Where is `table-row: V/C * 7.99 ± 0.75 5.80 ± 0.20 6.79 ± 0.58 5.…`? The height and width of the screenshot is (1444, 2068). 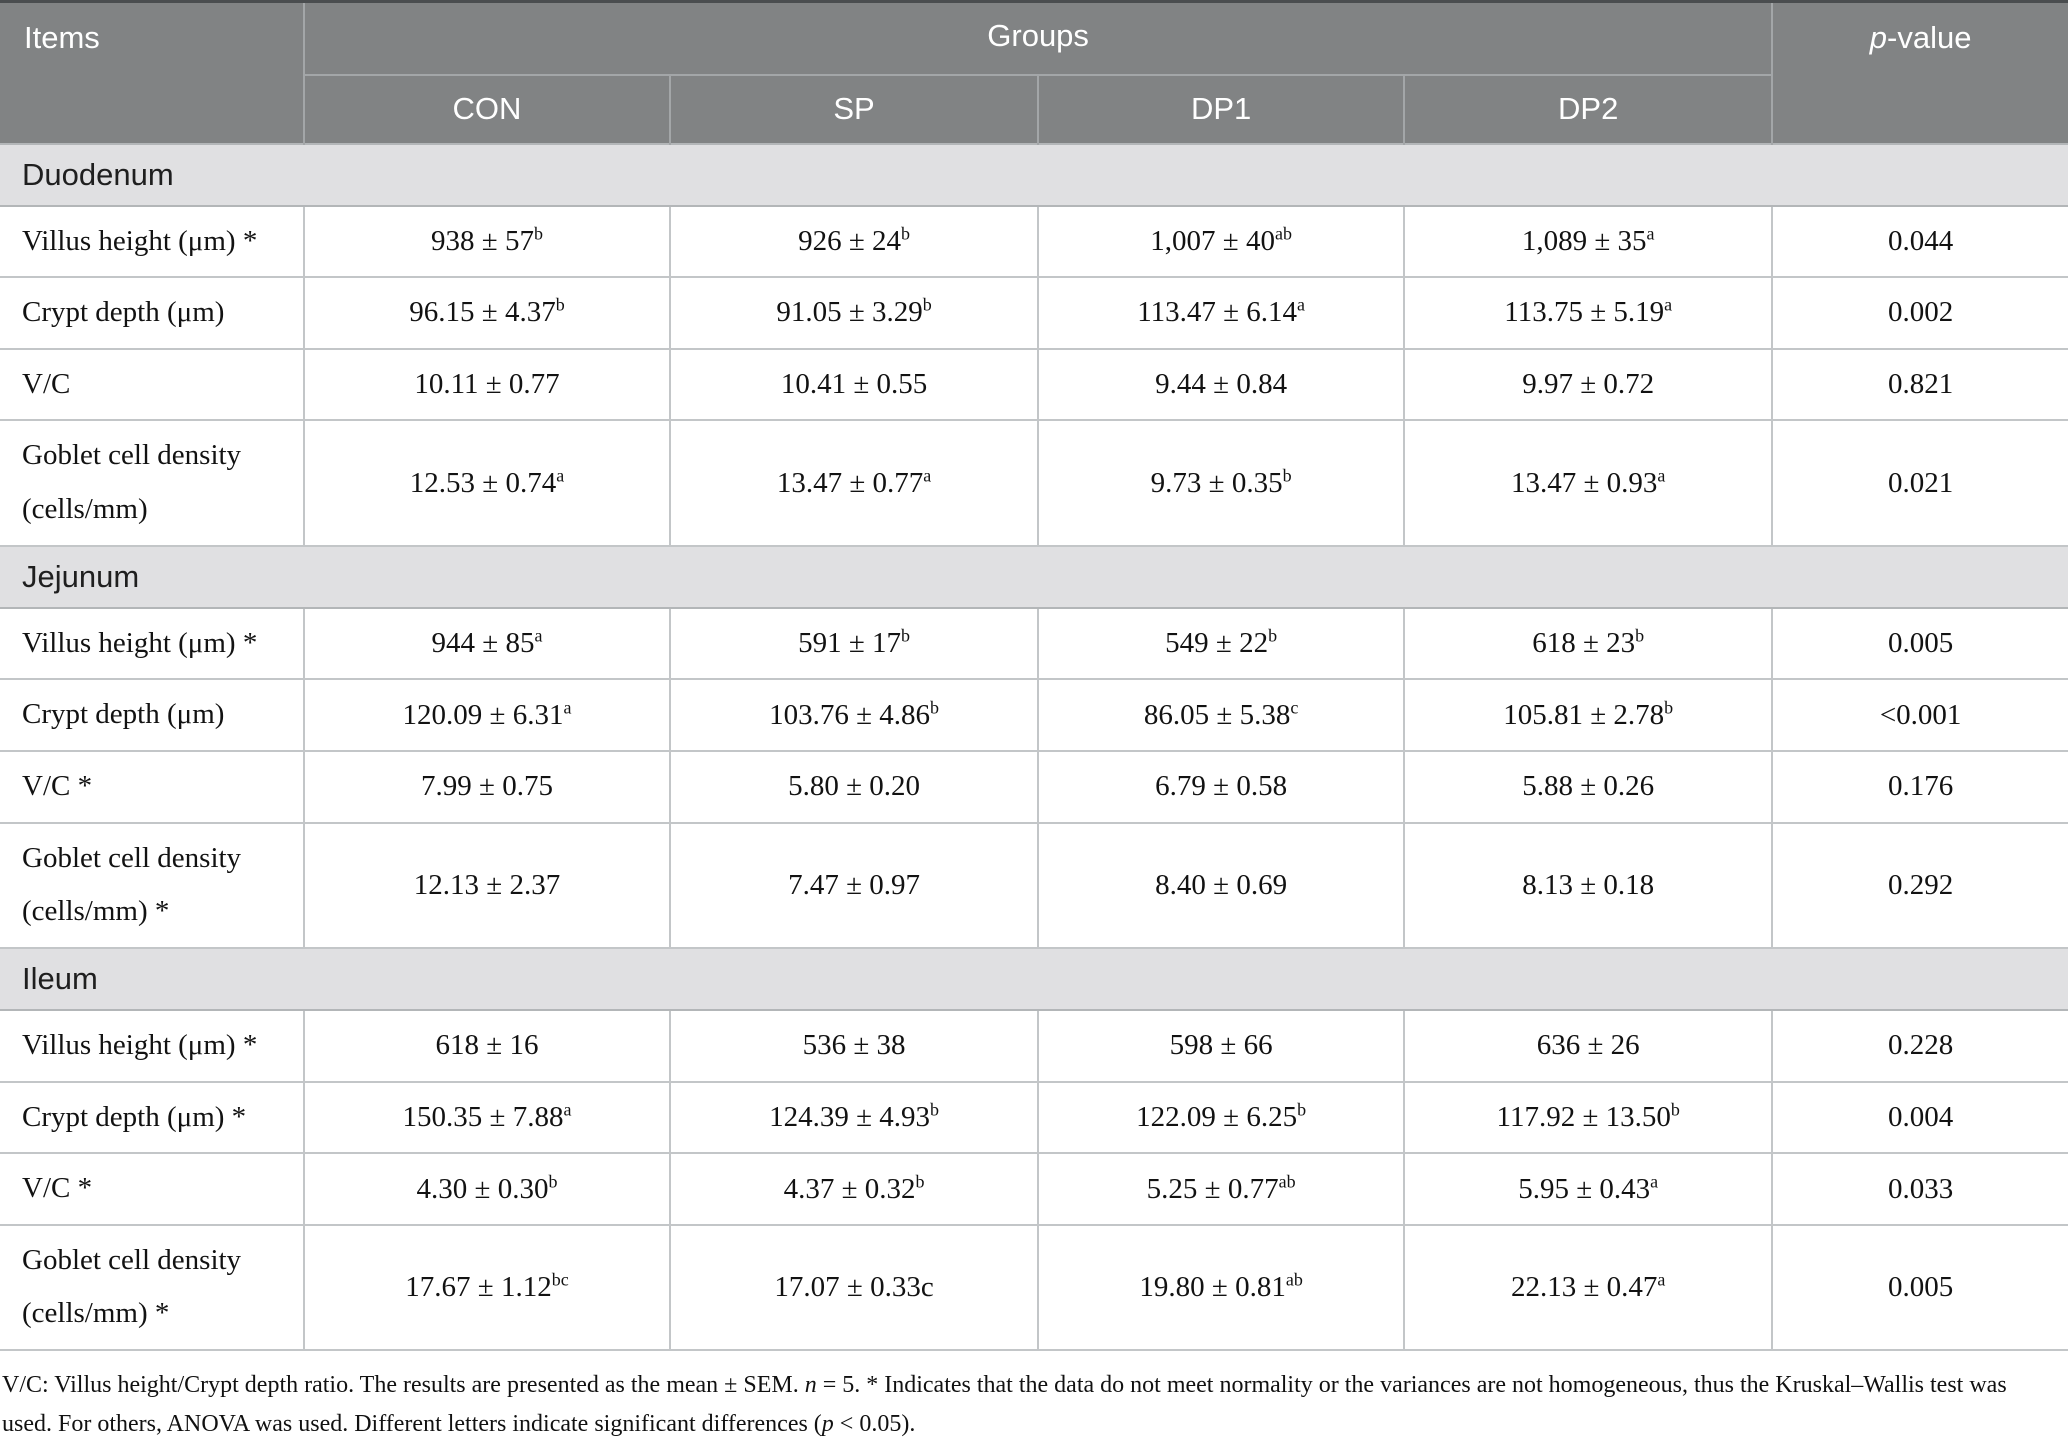 table-row: V/C * 7.99 ± 0.75 5.80 ± 0.20 6.79 ± 0.58 5.… is located at coordinates (1034, 786).